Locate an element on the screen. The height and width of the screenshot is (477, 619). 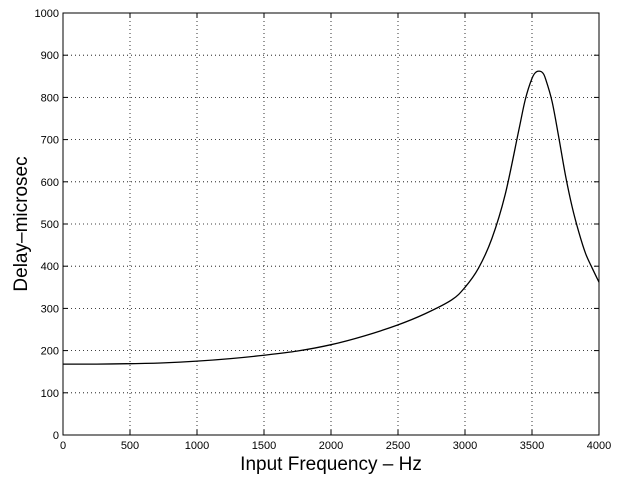
y-tick-label: 900 is located at coordinates (50, 56).